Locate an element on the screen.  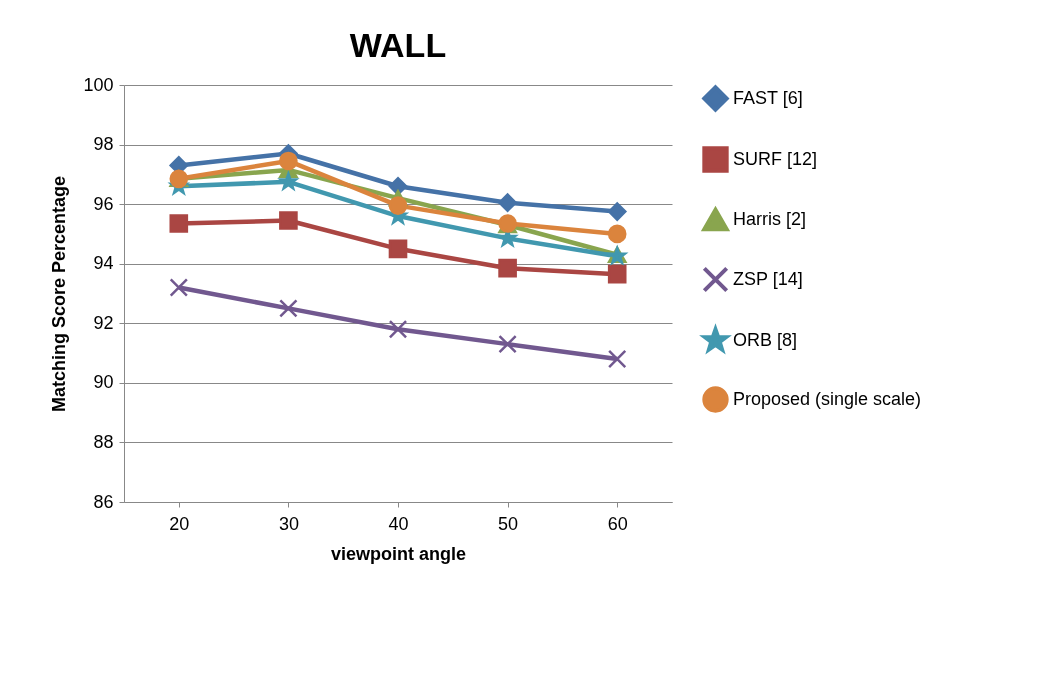
y-axis-title: Matching Score Percentage is located at coordinates (59, 294).